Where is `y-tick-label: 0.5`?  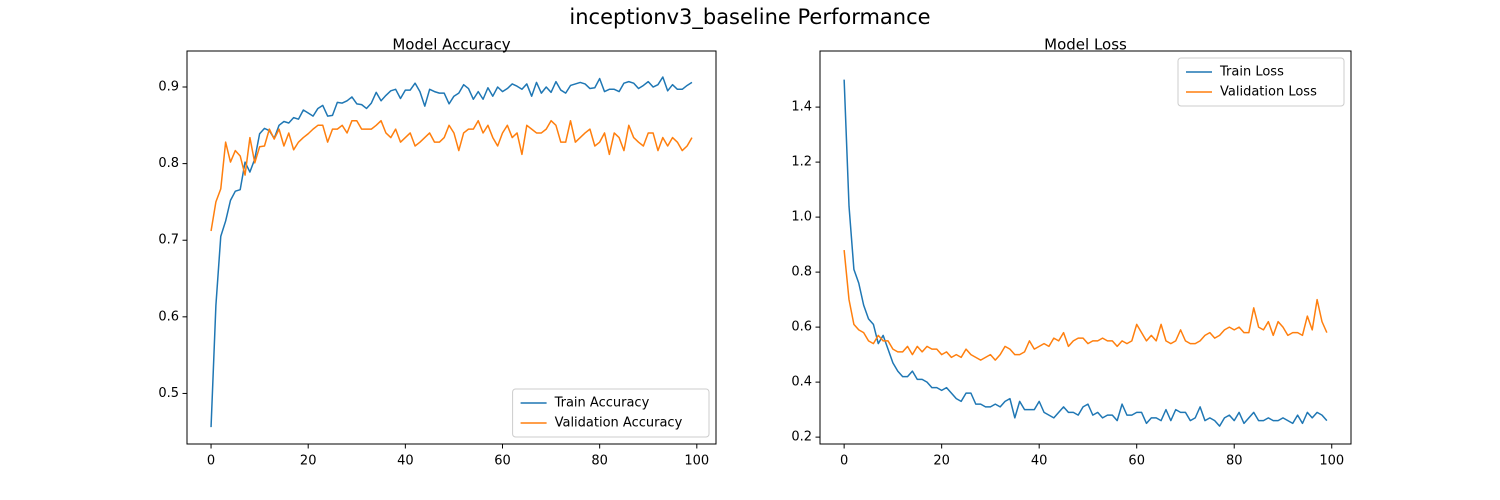
y-tick-label: 0.5 is located at coordinates (168, 393).